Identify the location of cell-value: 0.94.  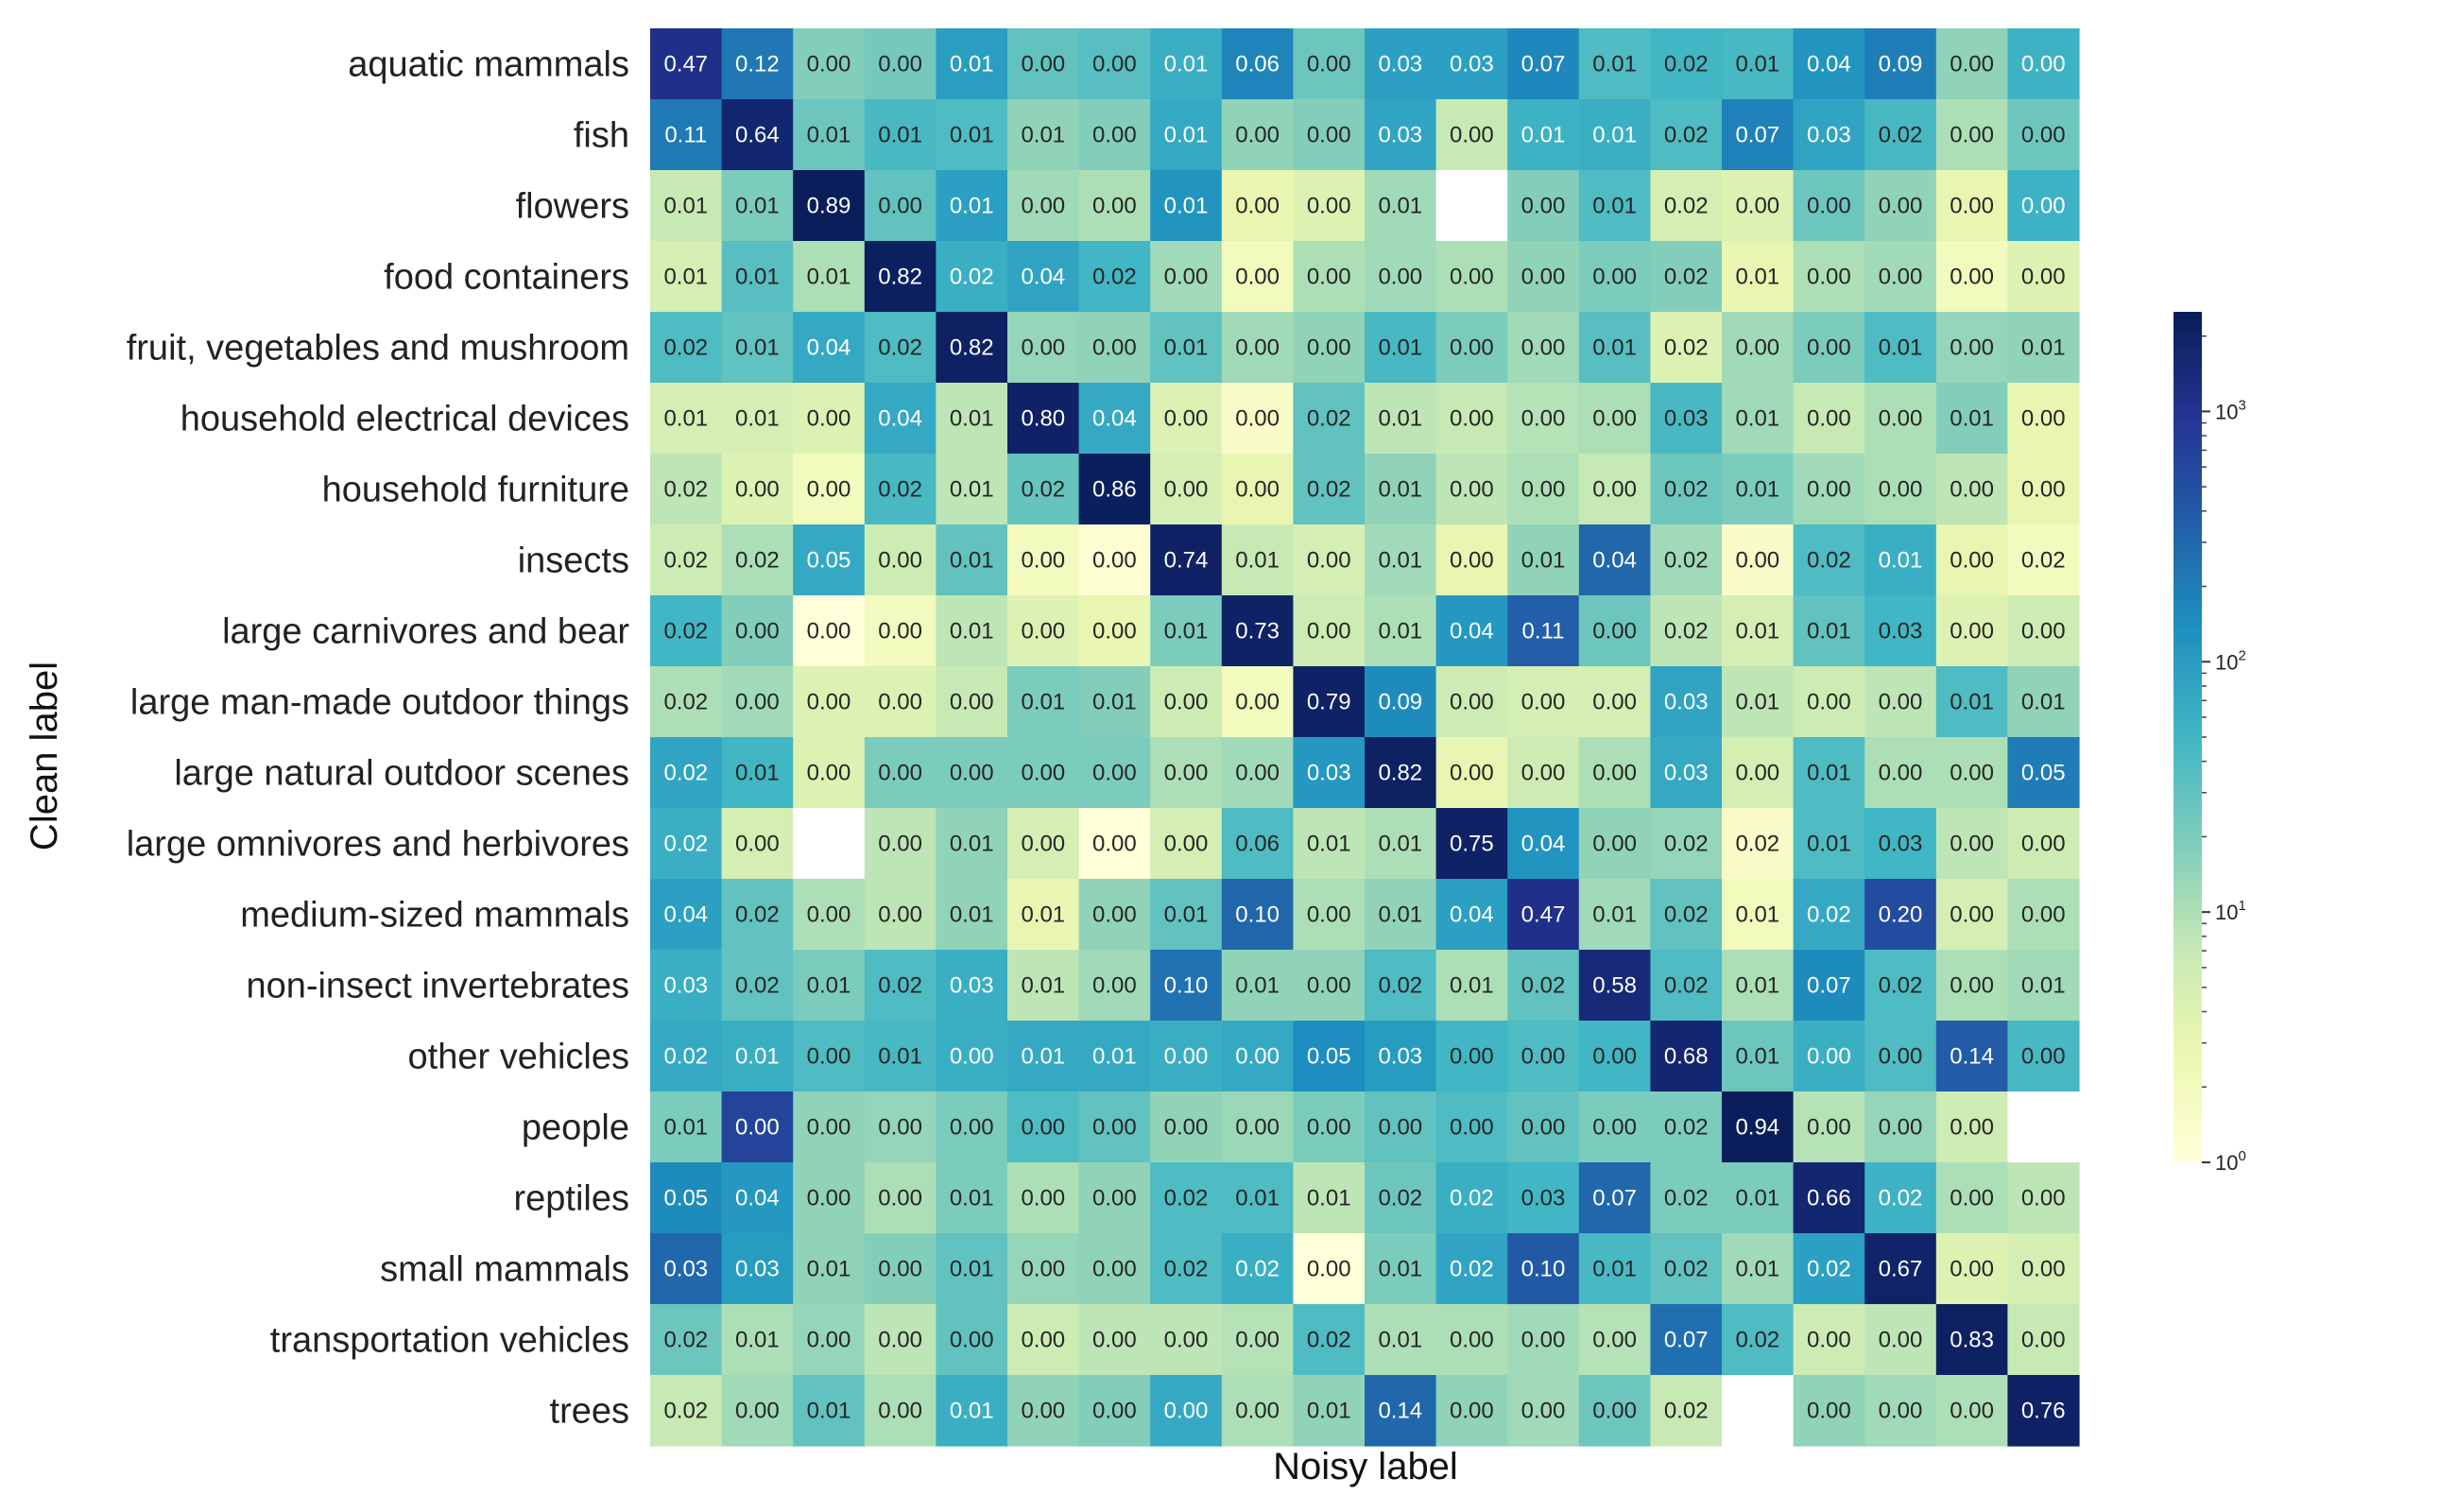
(1757, 1128).